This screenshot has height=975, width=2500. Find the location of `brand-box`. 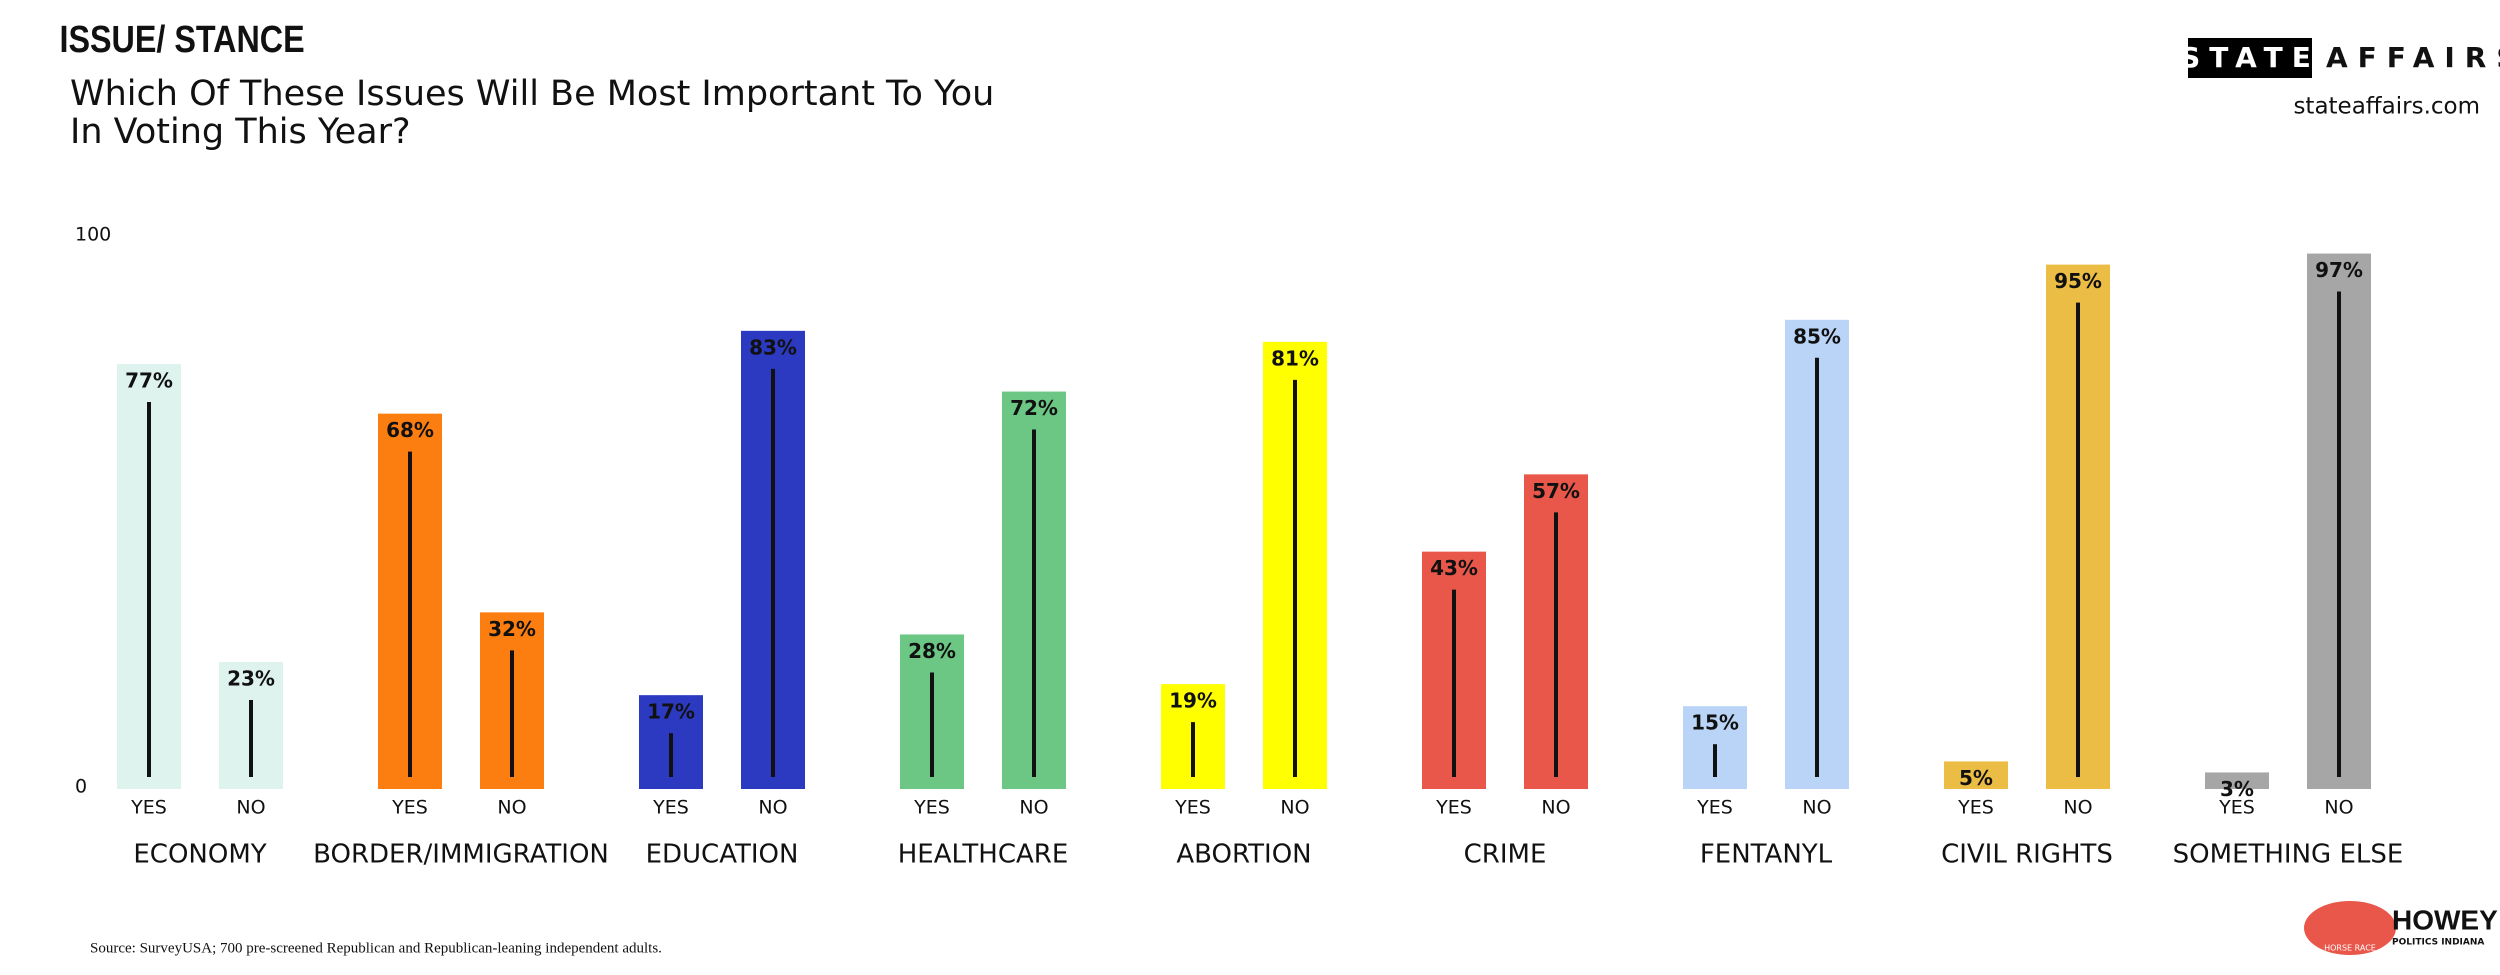

brand-box is located at coordinates (2250, 58).